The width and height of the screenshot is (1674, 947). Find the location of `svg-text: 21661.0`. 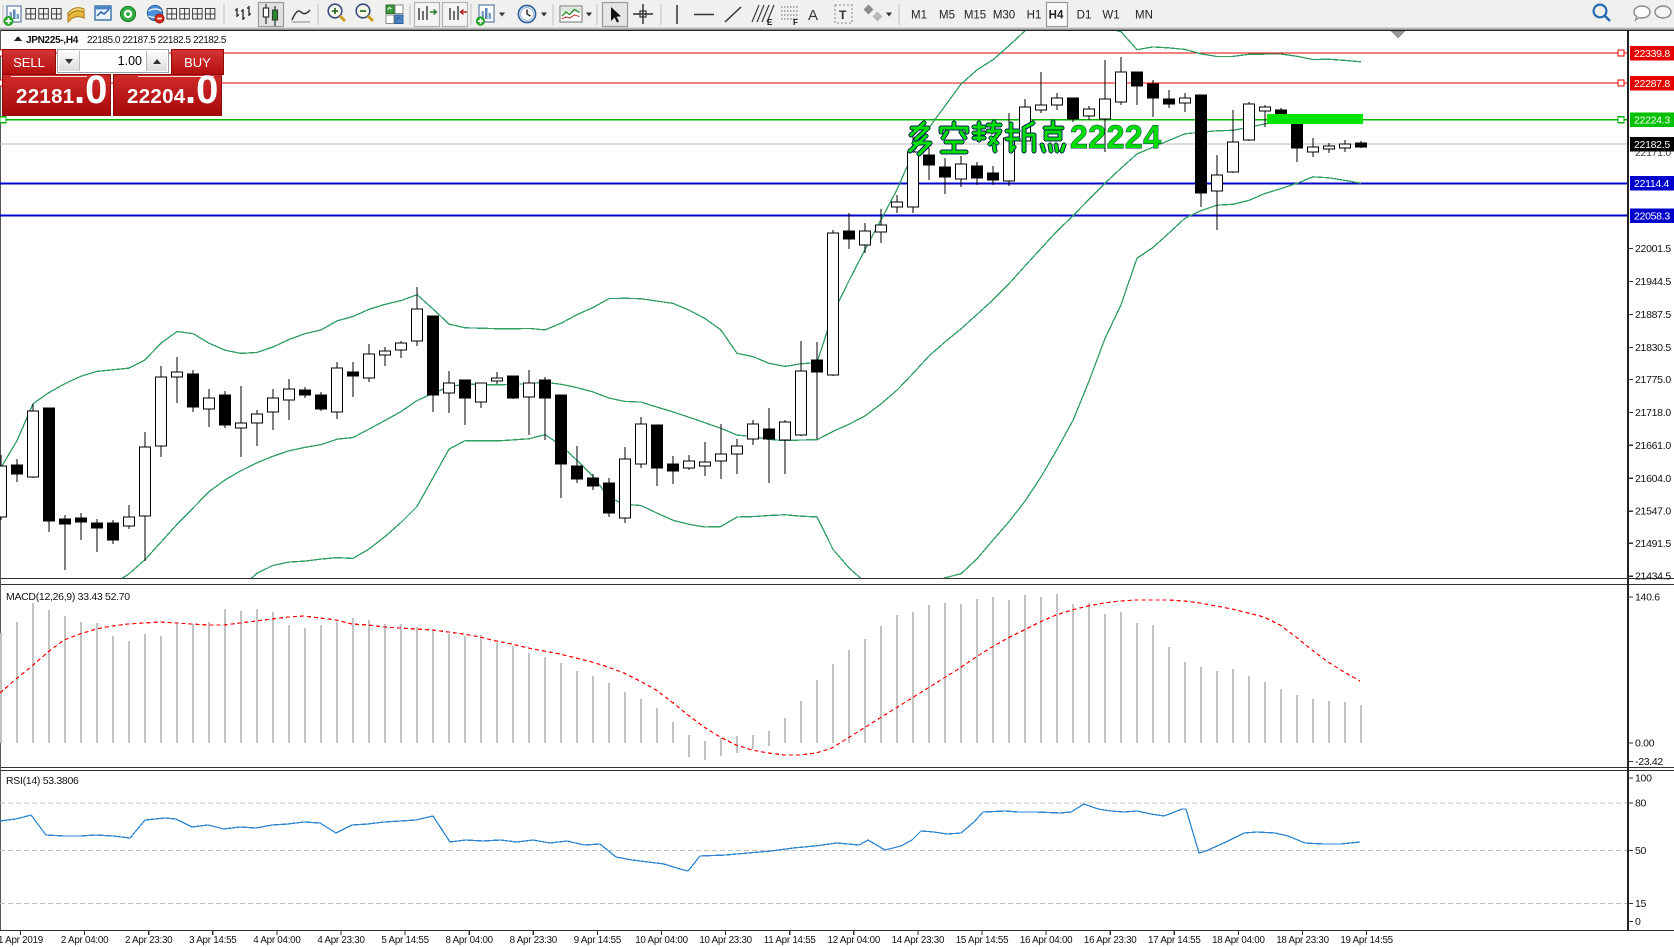

svg-text: 21661.0 is located at coordinates (1653, 446).